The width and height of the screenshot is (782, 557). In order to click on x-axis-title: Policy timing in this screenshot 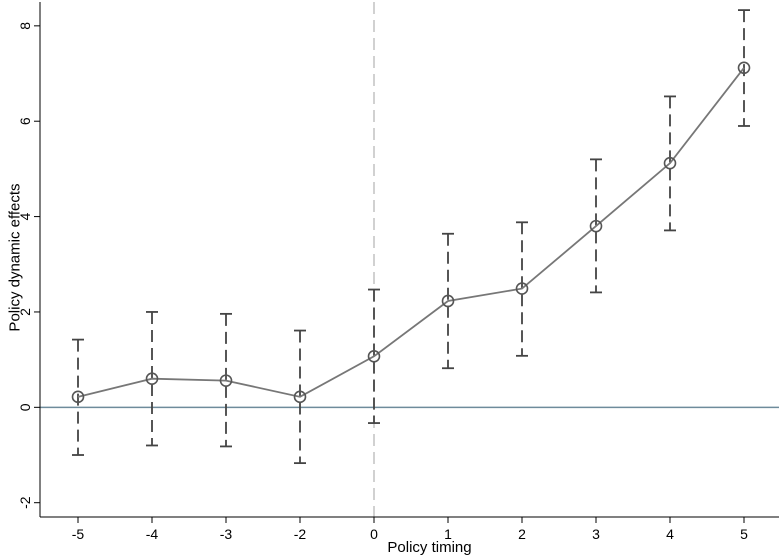, I will do `click(429, 547)`.